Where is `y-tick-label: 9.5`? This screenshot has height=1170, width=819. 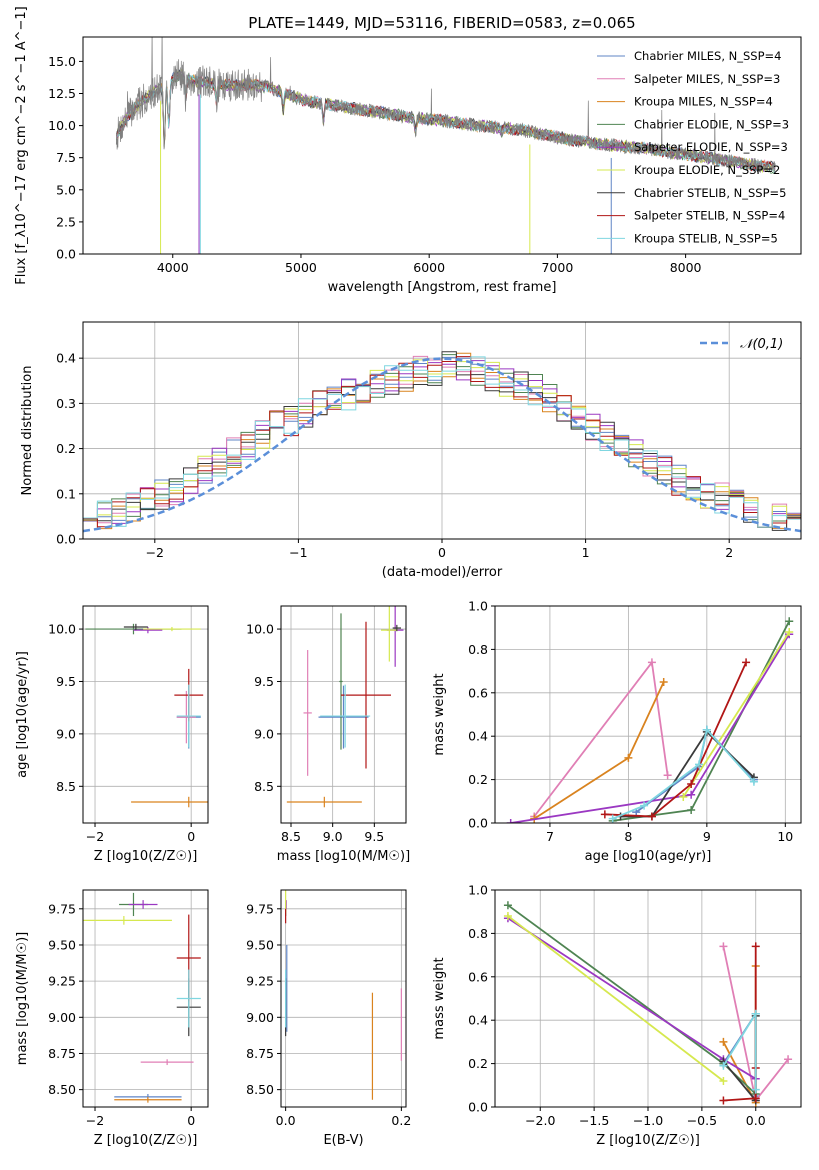 y-tick-label: 9.5 is located at coordinates (264, 681).